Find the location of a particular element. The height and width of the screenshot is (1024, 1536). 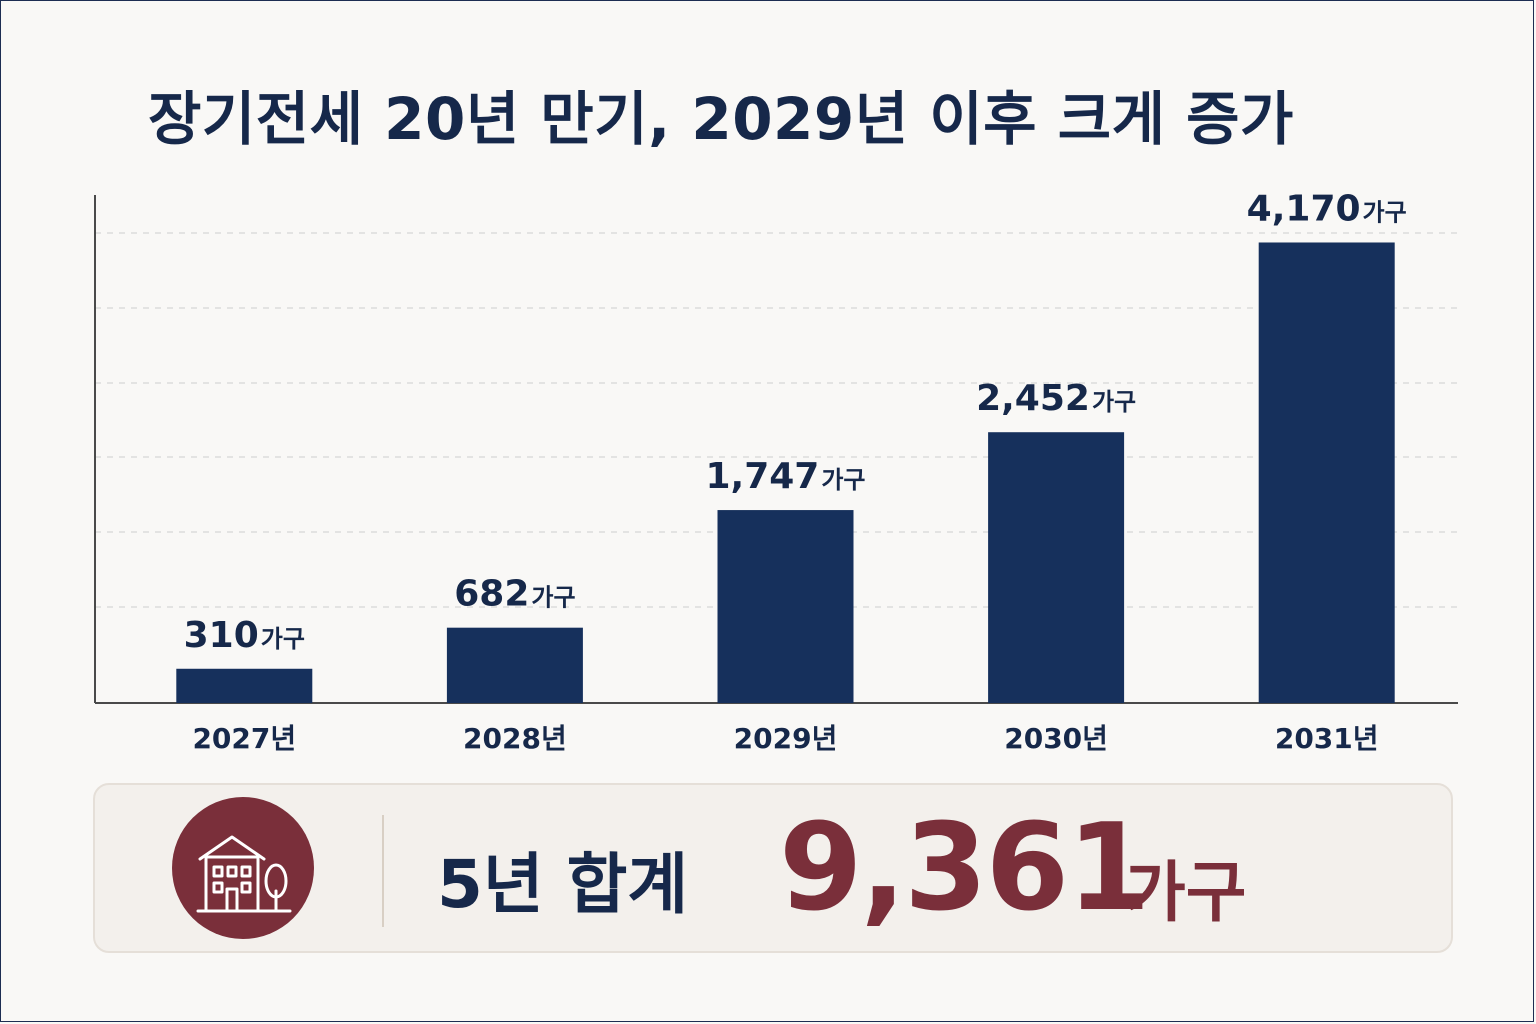

x-tick-2029년: 2029년 is located at coordinates (786, 738).